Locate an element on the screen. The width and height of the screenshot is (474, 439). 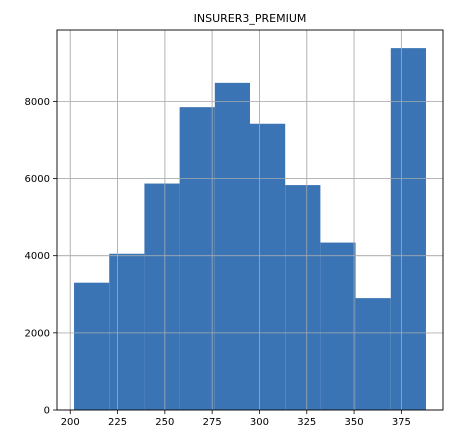
x-tick-label: 225 is located at coordinates (117, 422).